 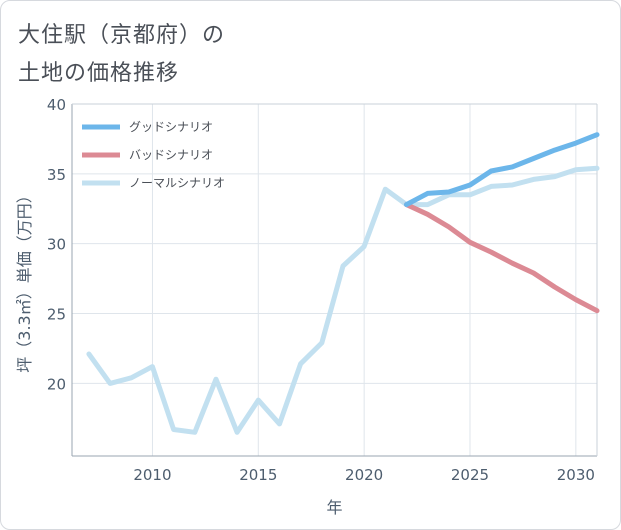 I want to click on x-tick-label-2015: 2015, so click(x=258, y=475).